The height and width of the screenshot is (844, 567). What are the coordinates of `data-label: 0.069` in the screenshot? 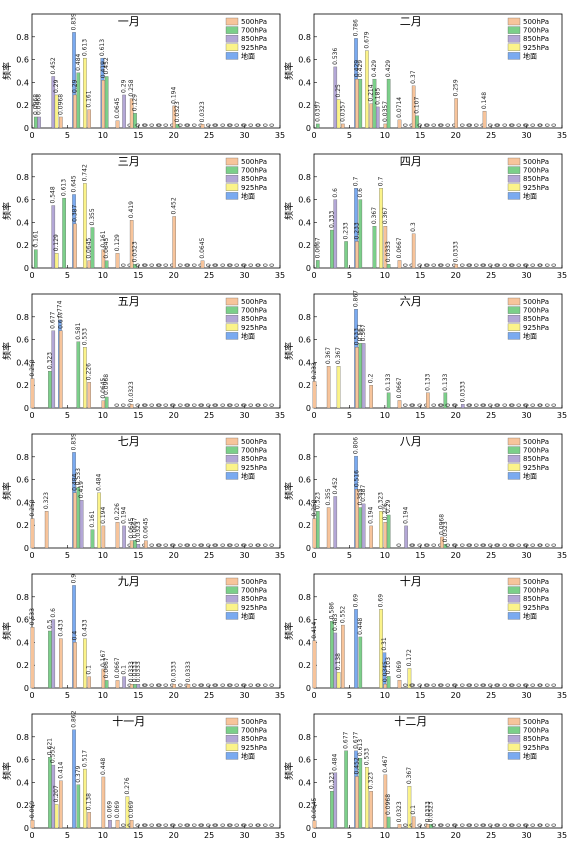 It's located at (32, 809).